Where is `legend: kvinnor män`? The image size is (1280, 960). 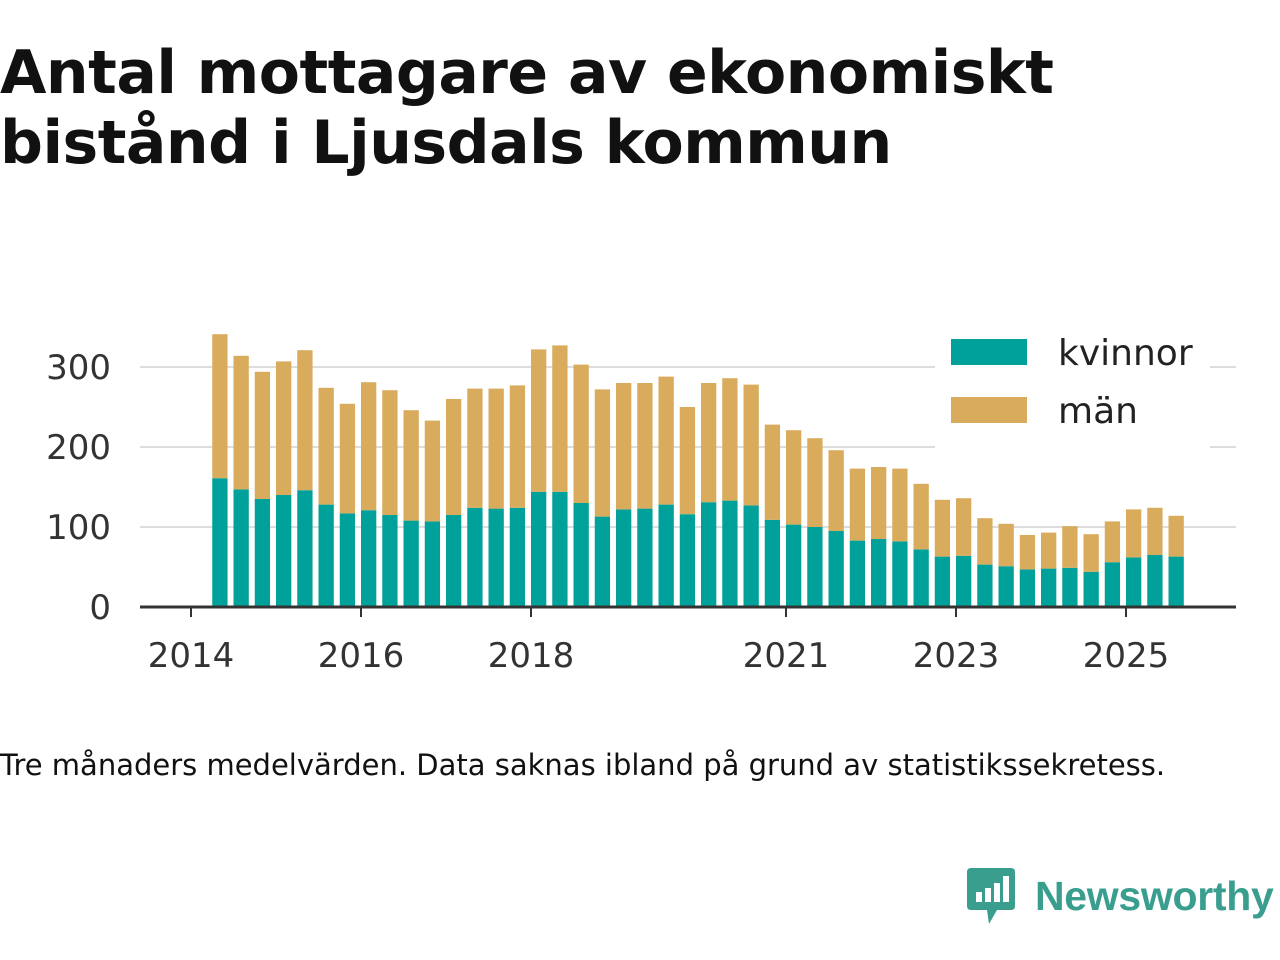
legend: kvinnor män is located at coordinates (1072, 386).